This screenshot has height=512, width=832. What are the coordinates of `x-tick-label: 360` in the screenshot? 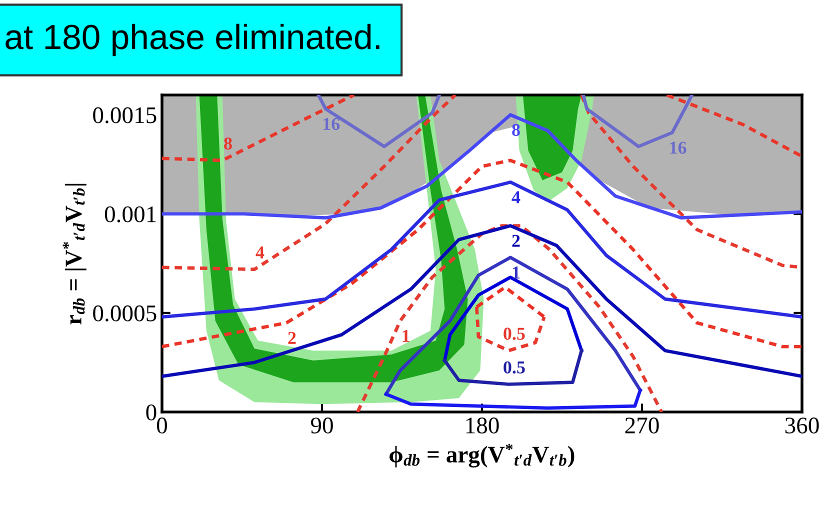 It's located at (802, 426).